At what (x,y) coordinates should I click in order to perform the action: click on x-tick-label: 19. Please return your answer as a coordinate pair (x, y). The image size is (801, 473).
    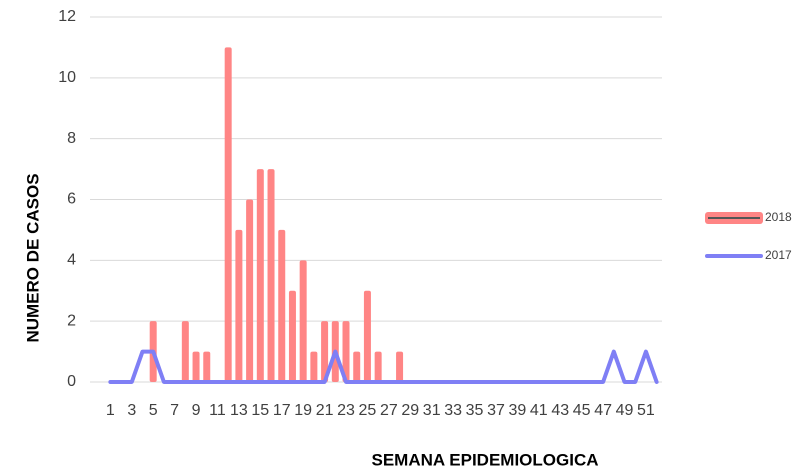
    Looking at the image, I should click on (303, 410).